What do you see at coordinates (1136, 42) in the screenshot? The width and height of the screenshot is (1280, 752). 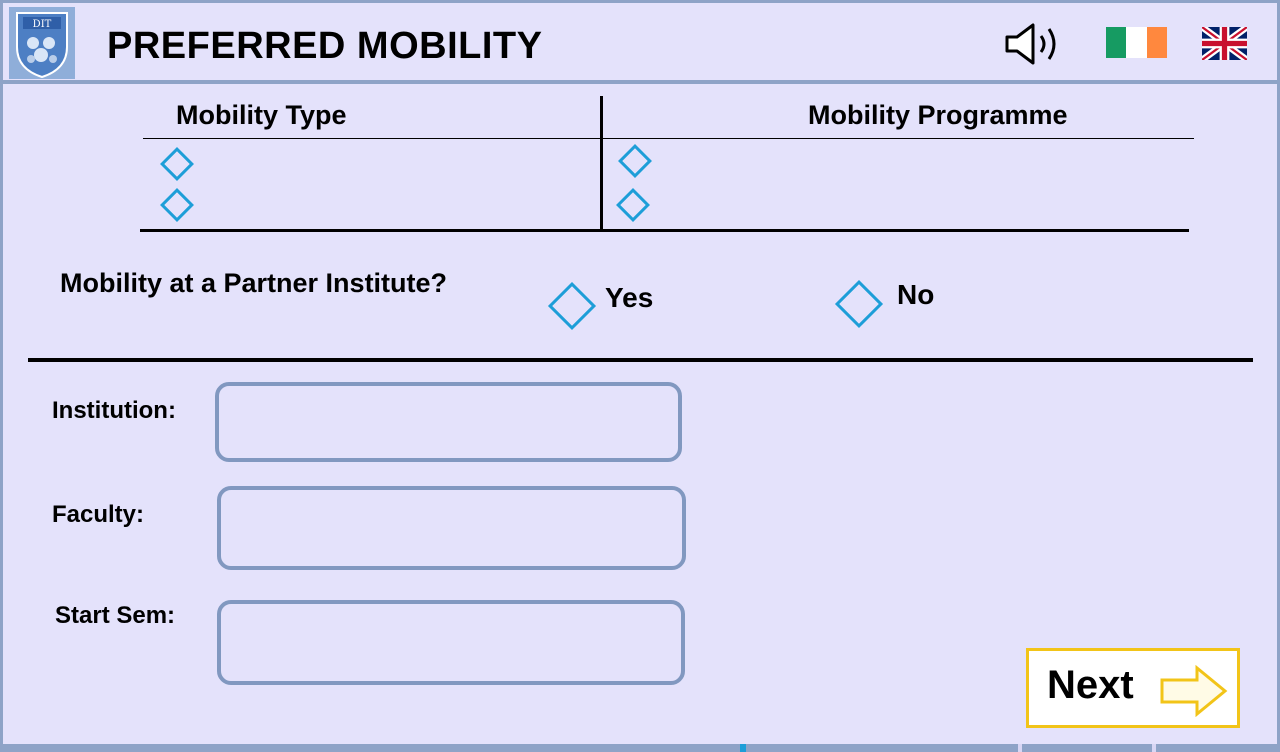 I see `ireland-flag-icon` at bounding box center [1136, 42].